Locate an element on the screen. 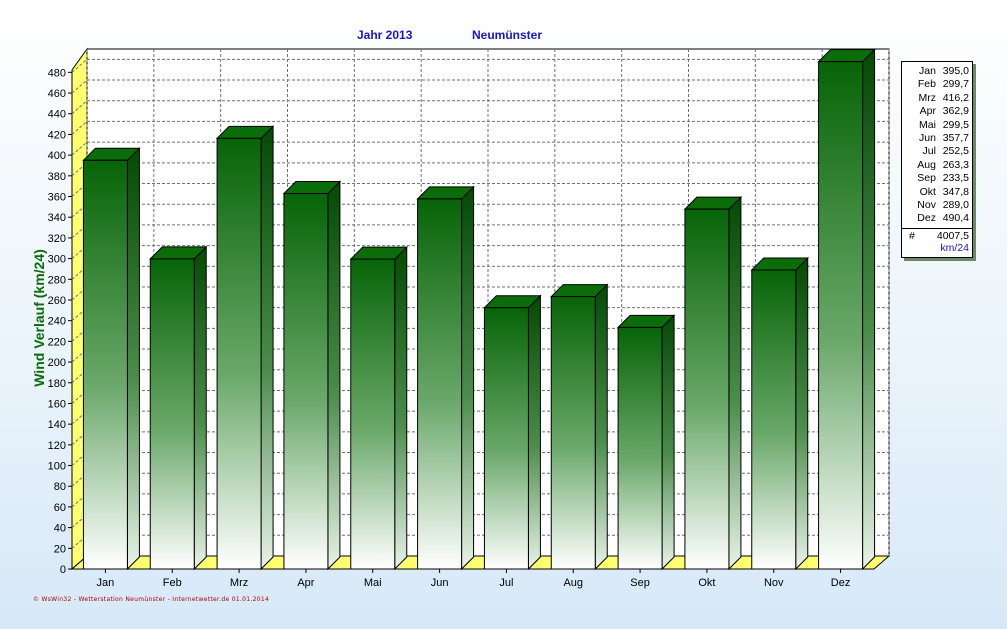  y-tick-label: 340 is located at coordinates (57, 218).